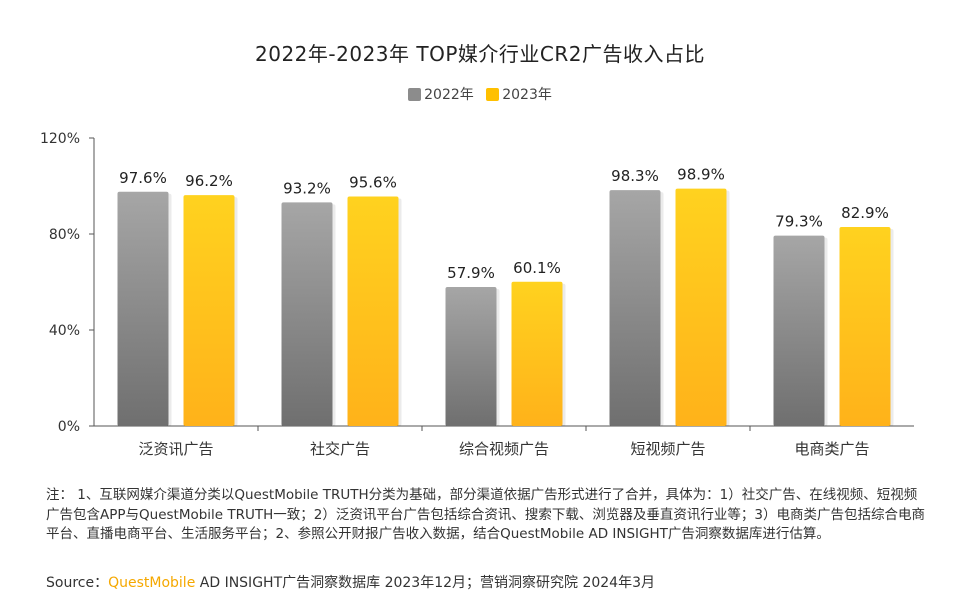  What do you see at coordinates (143, 178) in the screenshot?
I see `data-label: 97.6%` at bounding box center [143, 178].